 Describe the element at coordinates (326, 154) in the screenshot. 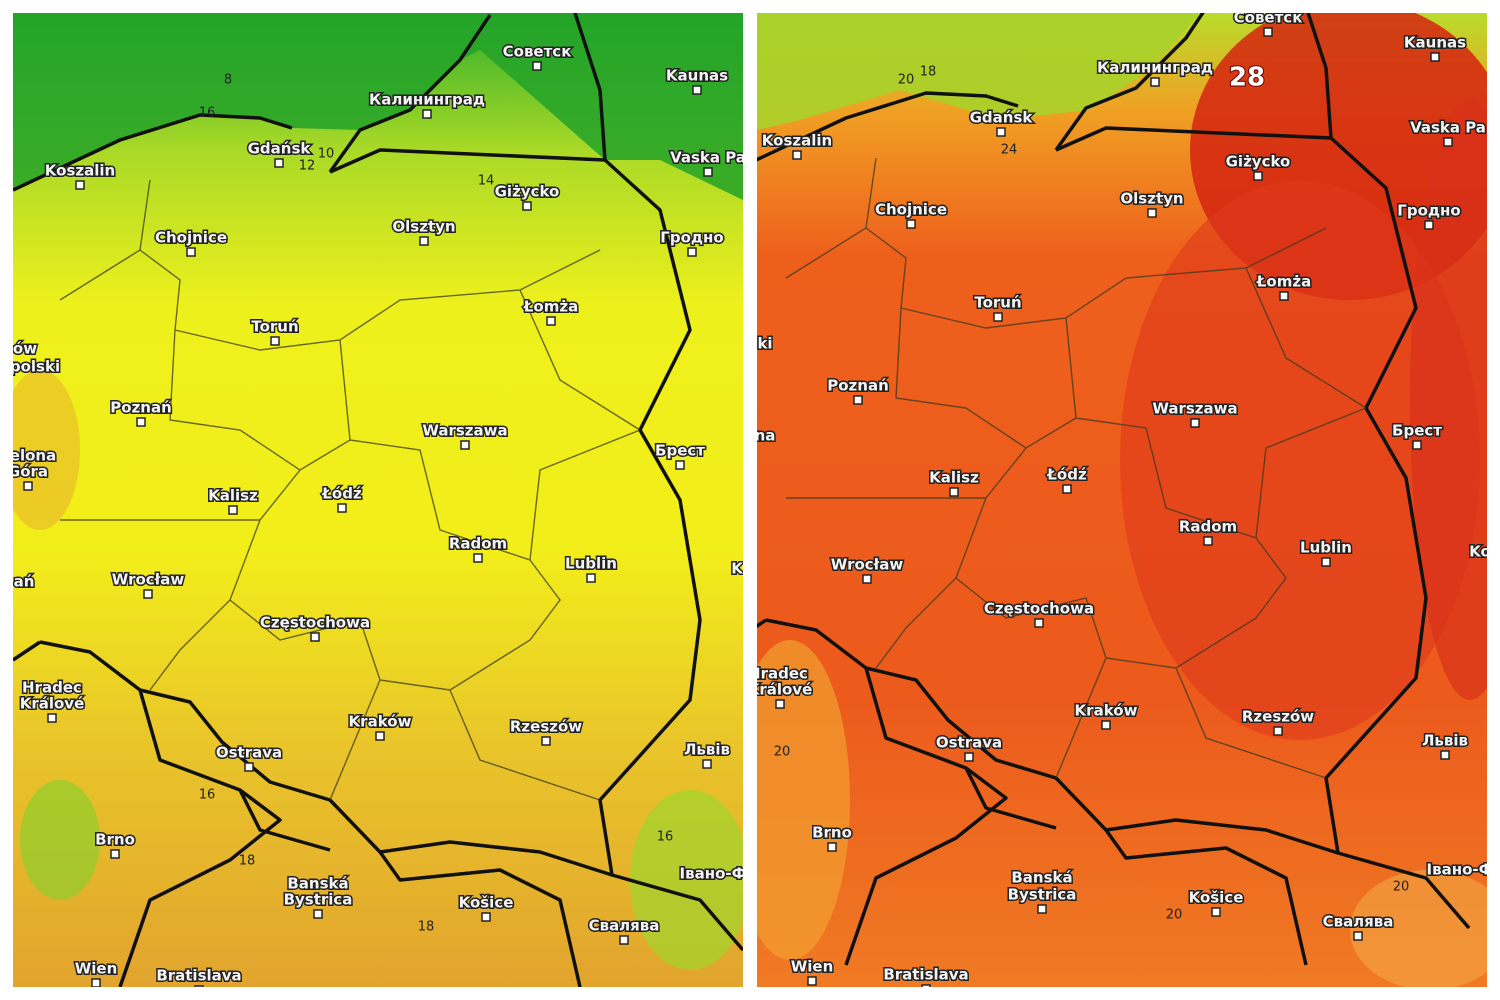

I see `contour-label: 10` at that location.